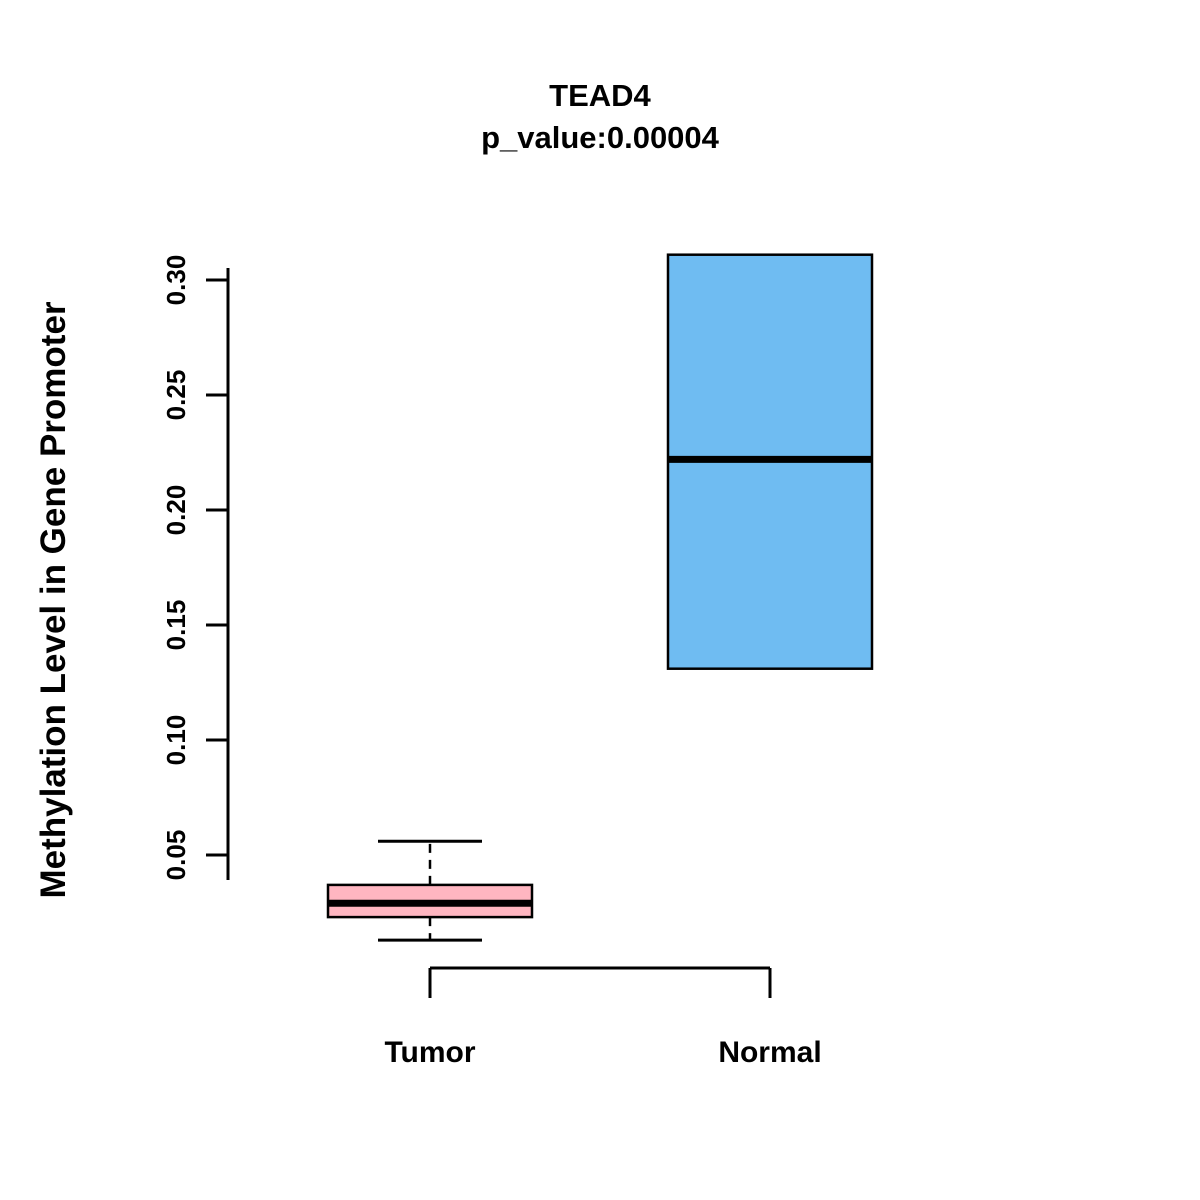 The image size is (1200, 1200). Describe the element at coordinates (176, 740) in the screenshot. I see `y-tick-label: 0.10` at that location.